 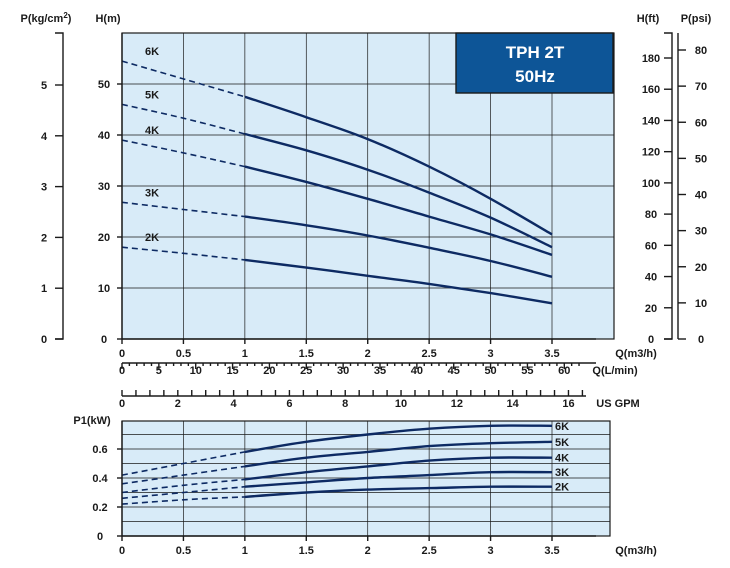 I want to click on flow-gpm-tick-label: 8, so click(x=345, y=404).